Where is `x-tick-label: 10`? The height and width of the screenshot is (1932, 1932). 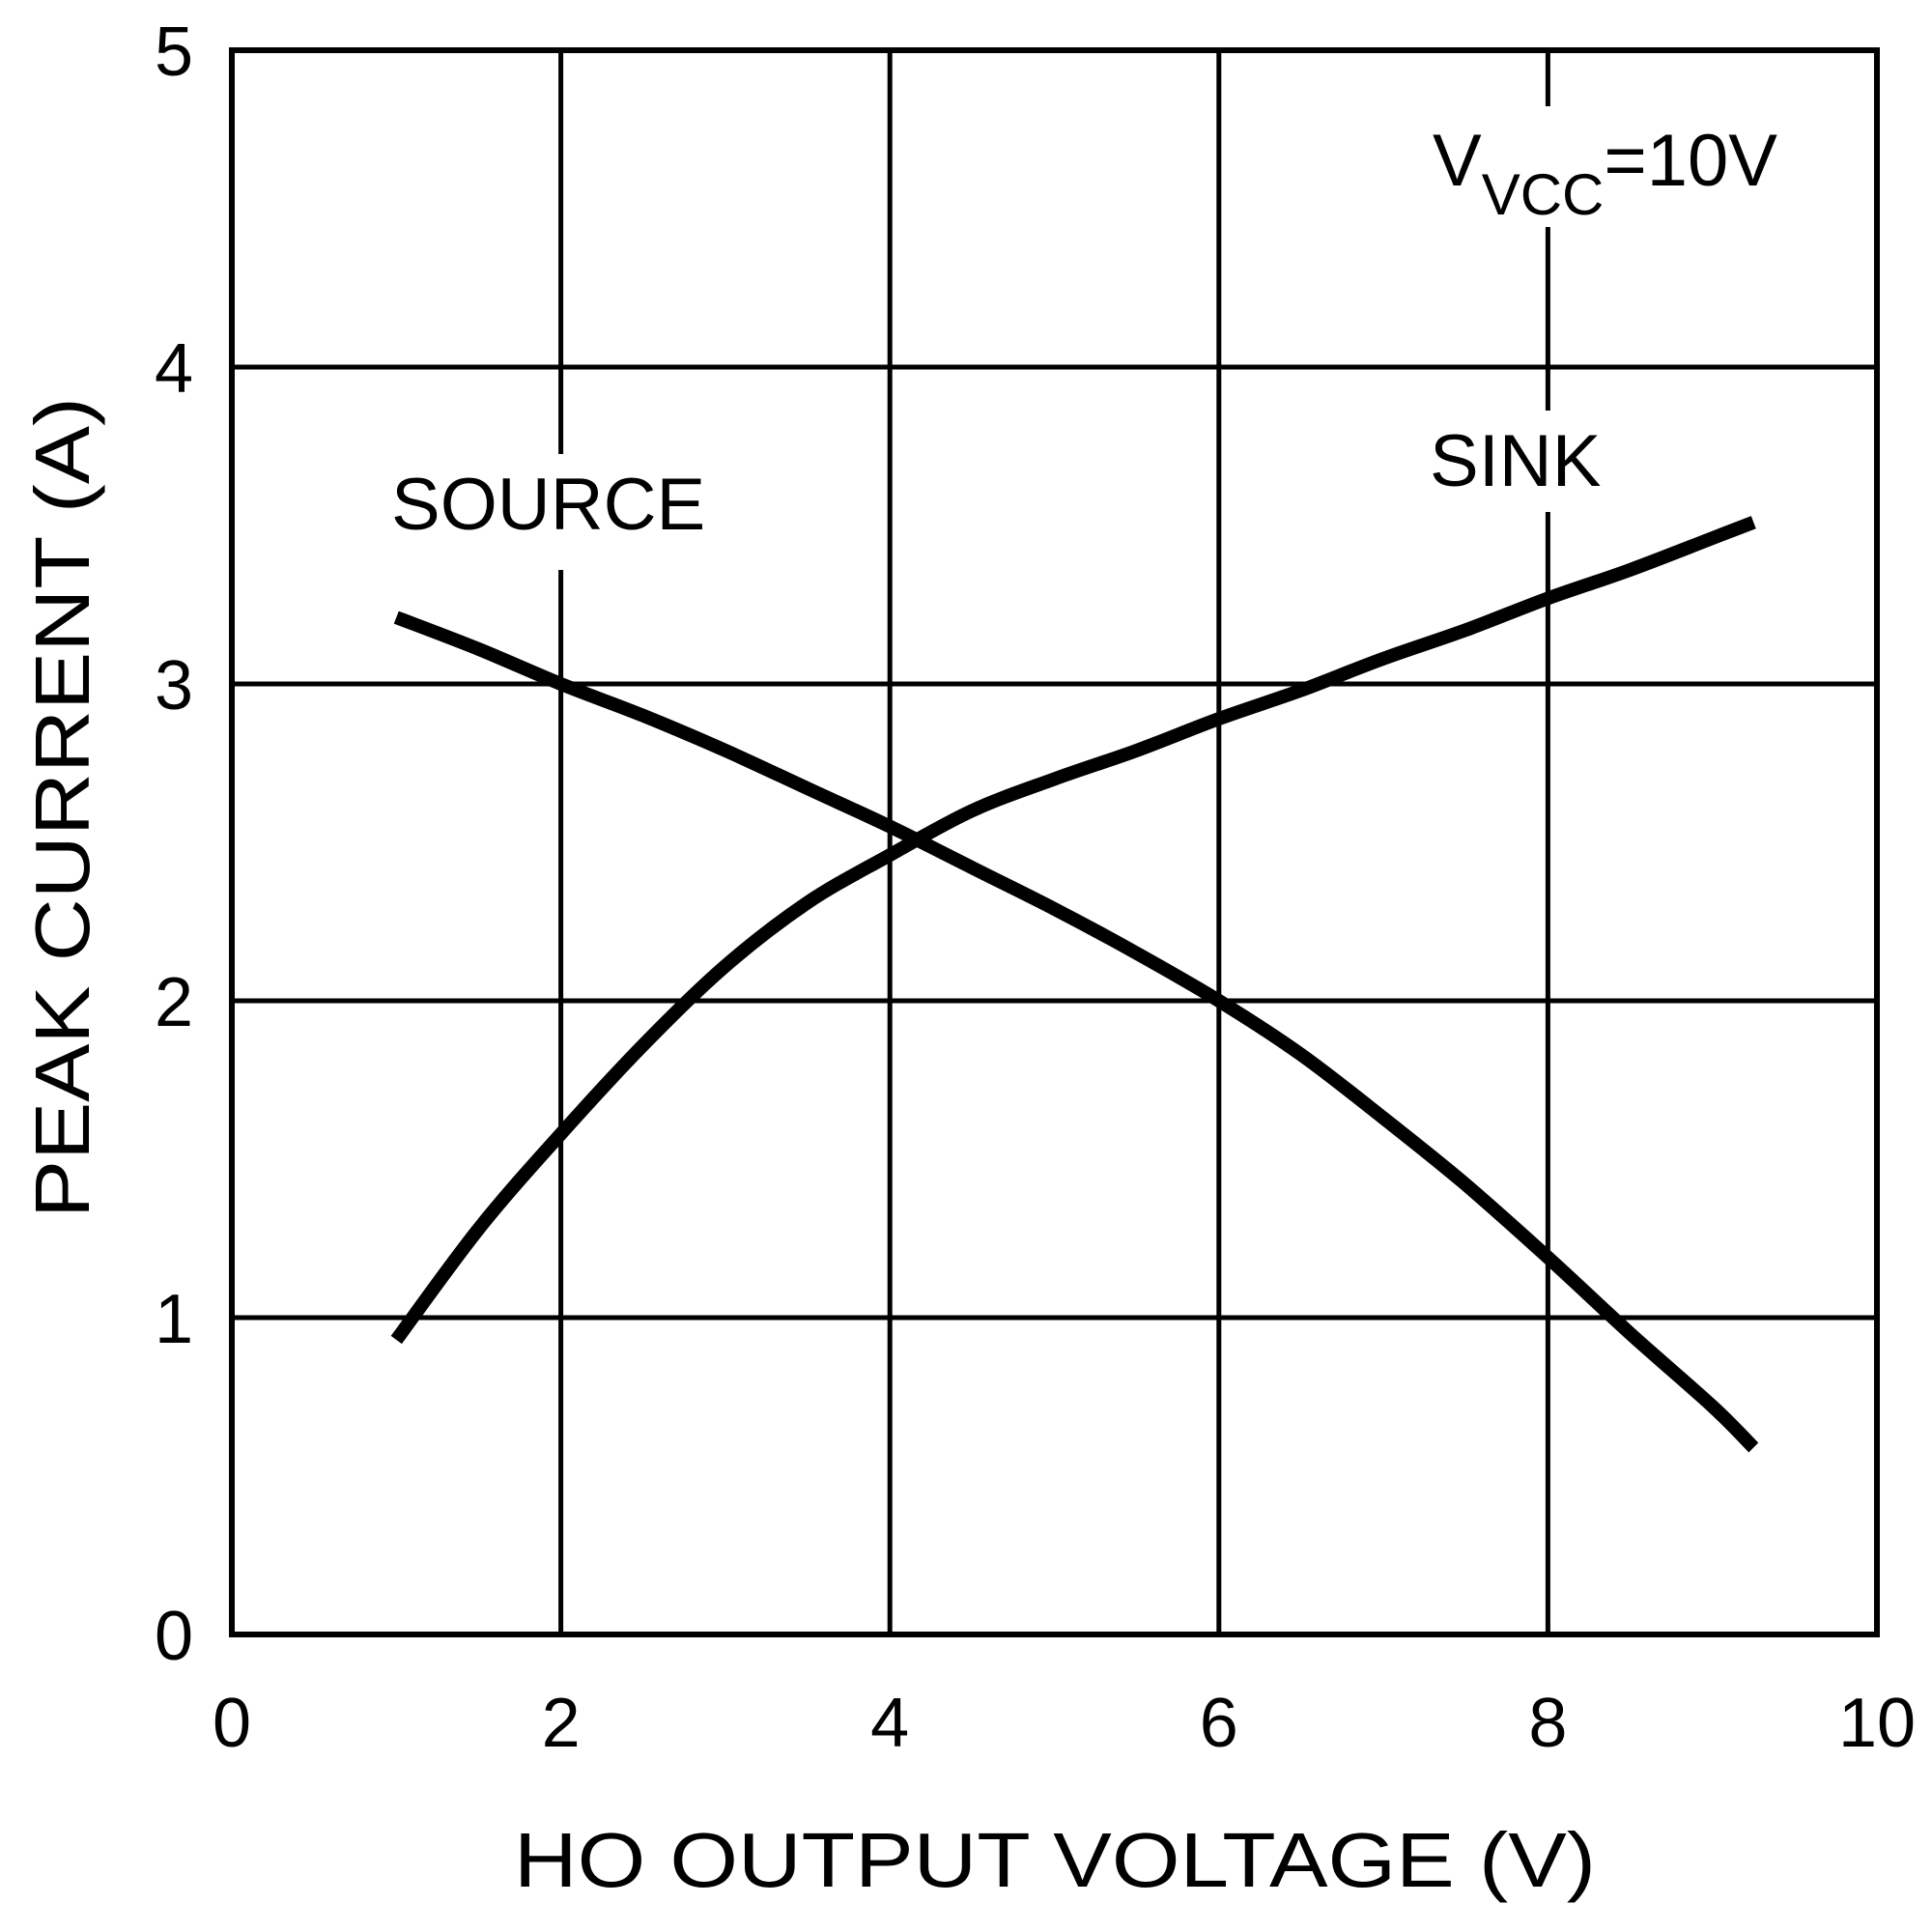 x-tick-label: 10 is located at coordinates (1877, 1723).